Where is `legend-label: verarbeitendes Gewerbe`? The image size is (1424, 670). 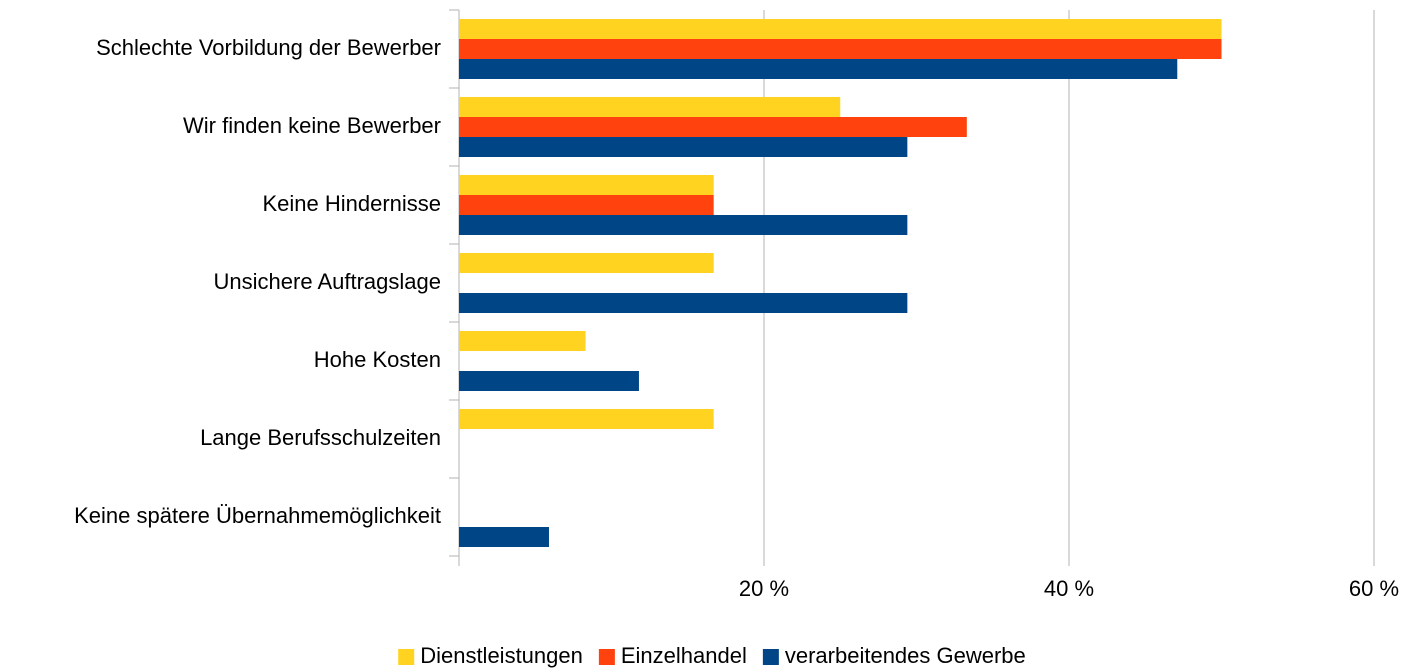
legend-label: verarbeitendes Gewerbe is located at coordinates (905, 655).